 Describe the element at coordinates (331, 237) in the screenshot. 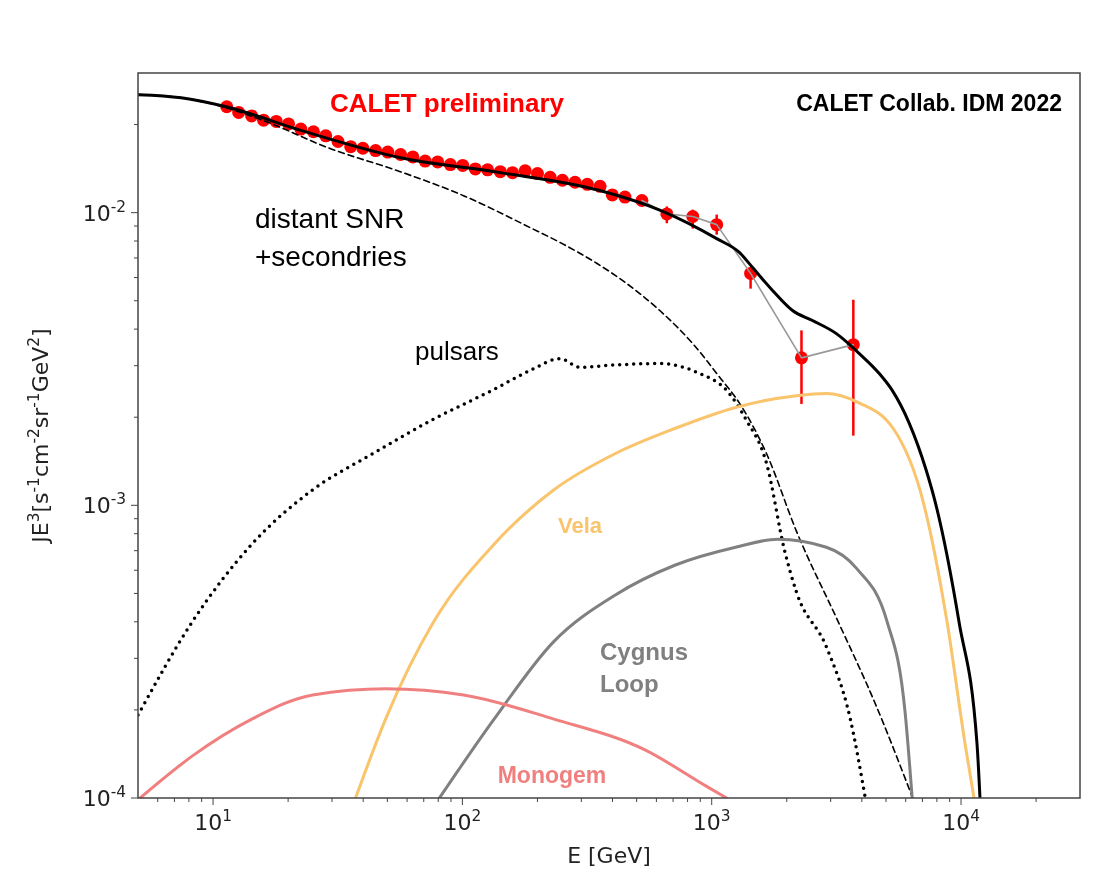

I see `series-label: distant SNR +secondries` at that location.